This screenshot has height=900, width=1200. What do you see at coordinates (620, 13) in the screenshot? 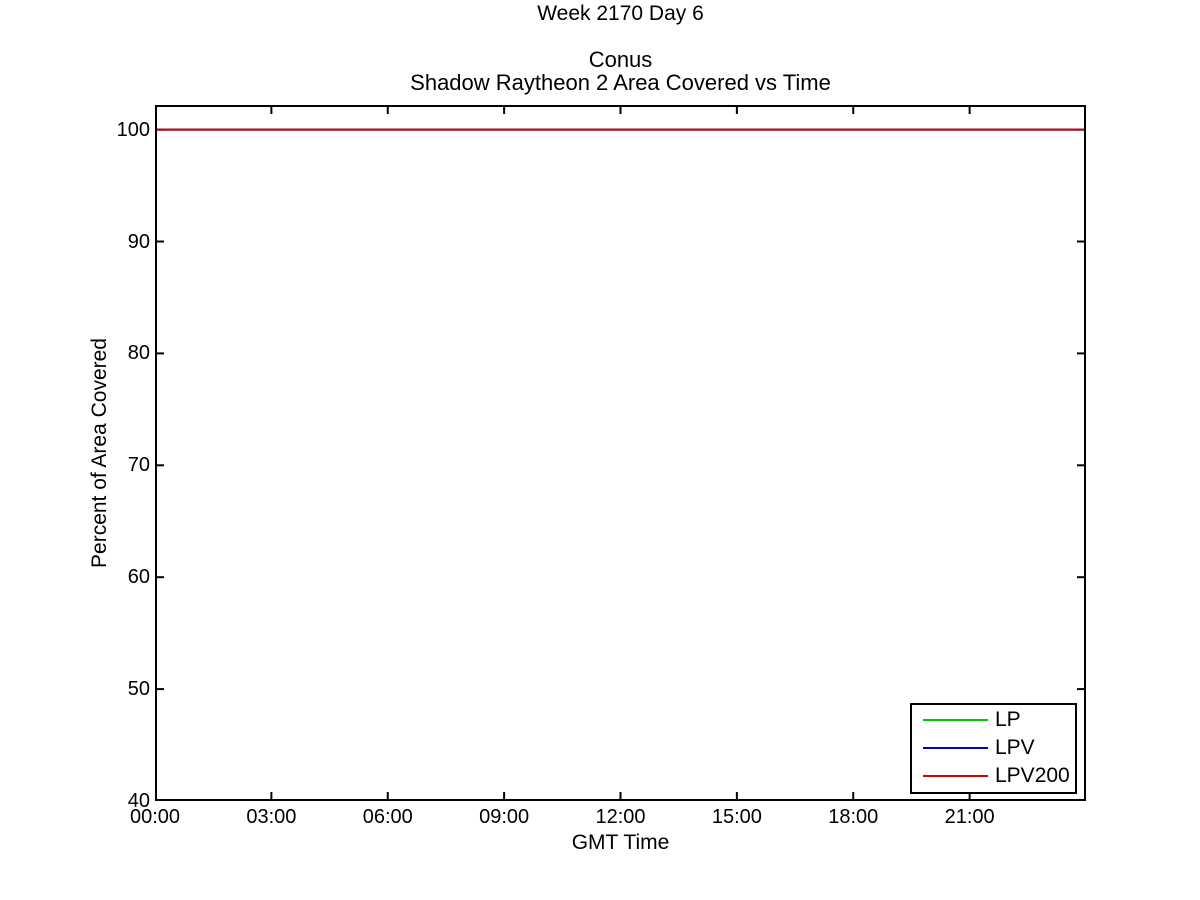
I see `figure-suptitle: Week 2170 Day 6` at bounding box center [620, 13].